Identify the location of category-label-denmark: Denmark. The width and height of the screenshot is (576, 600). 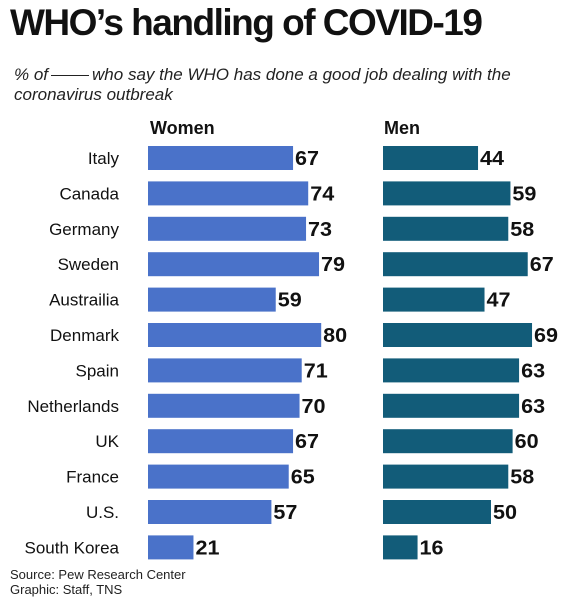
(84, 335).